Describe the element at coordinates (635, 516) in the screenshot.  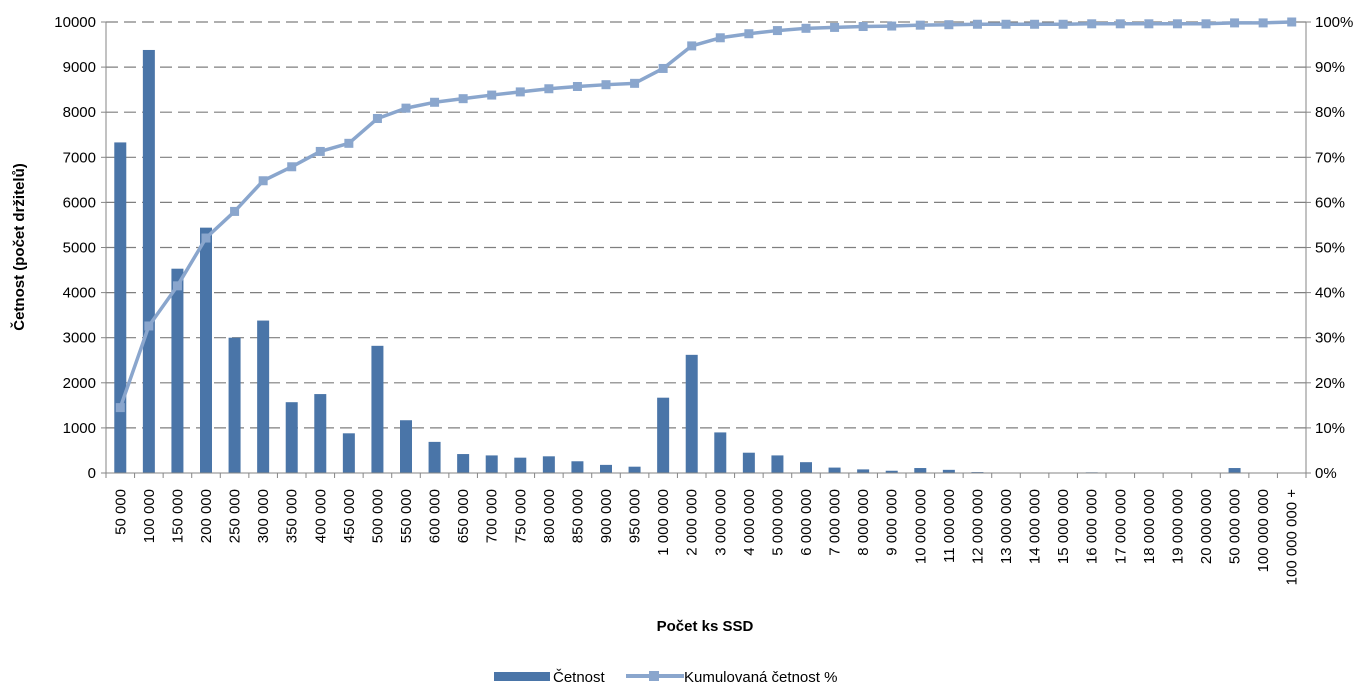
I see `x-tick-label: 950 000` at that location.